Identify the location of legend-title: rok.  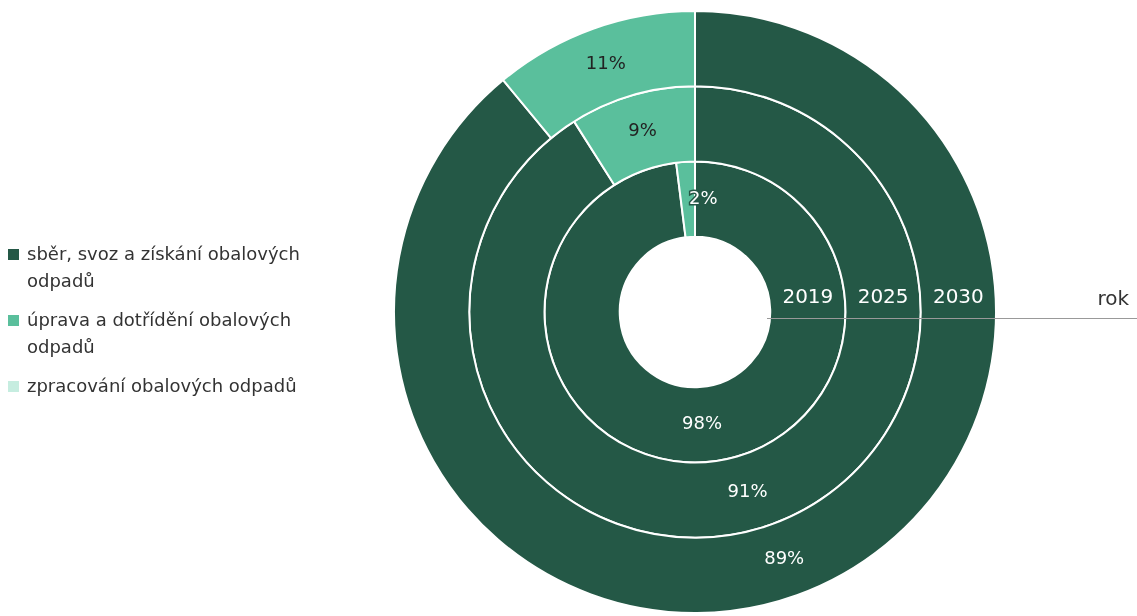
(1113, 298).